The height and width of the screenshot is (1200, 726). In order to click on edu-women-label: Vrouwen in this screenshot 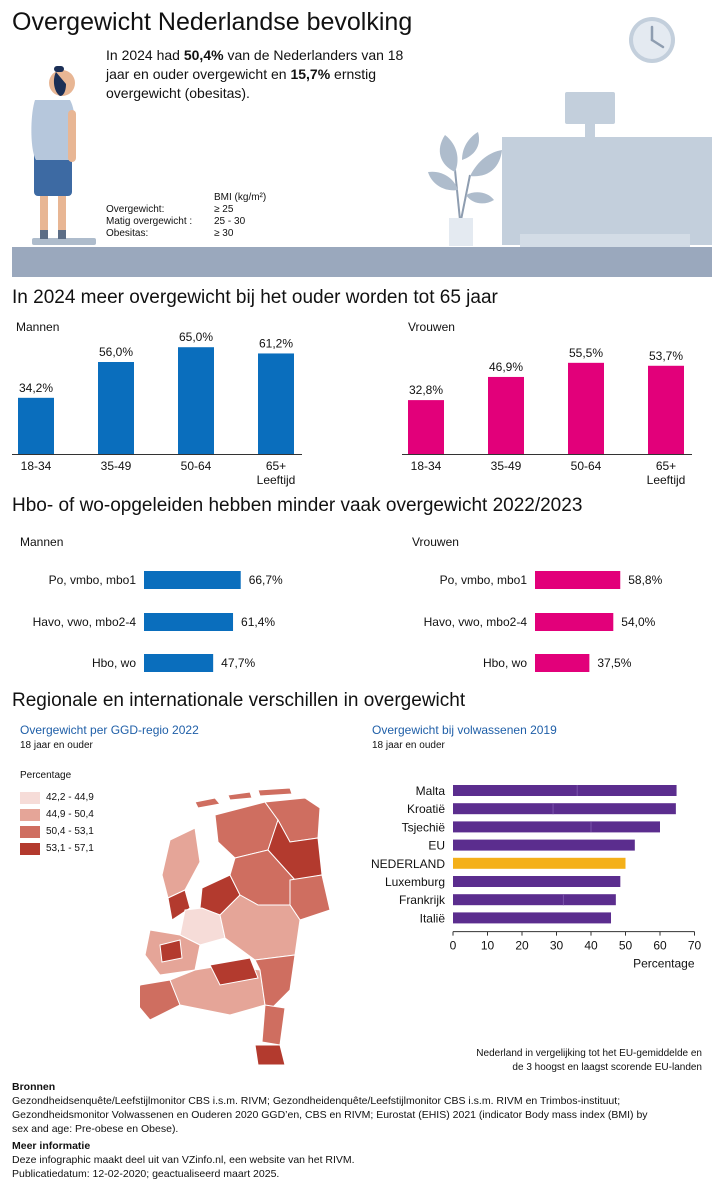, I will do `click(435, 542)`.